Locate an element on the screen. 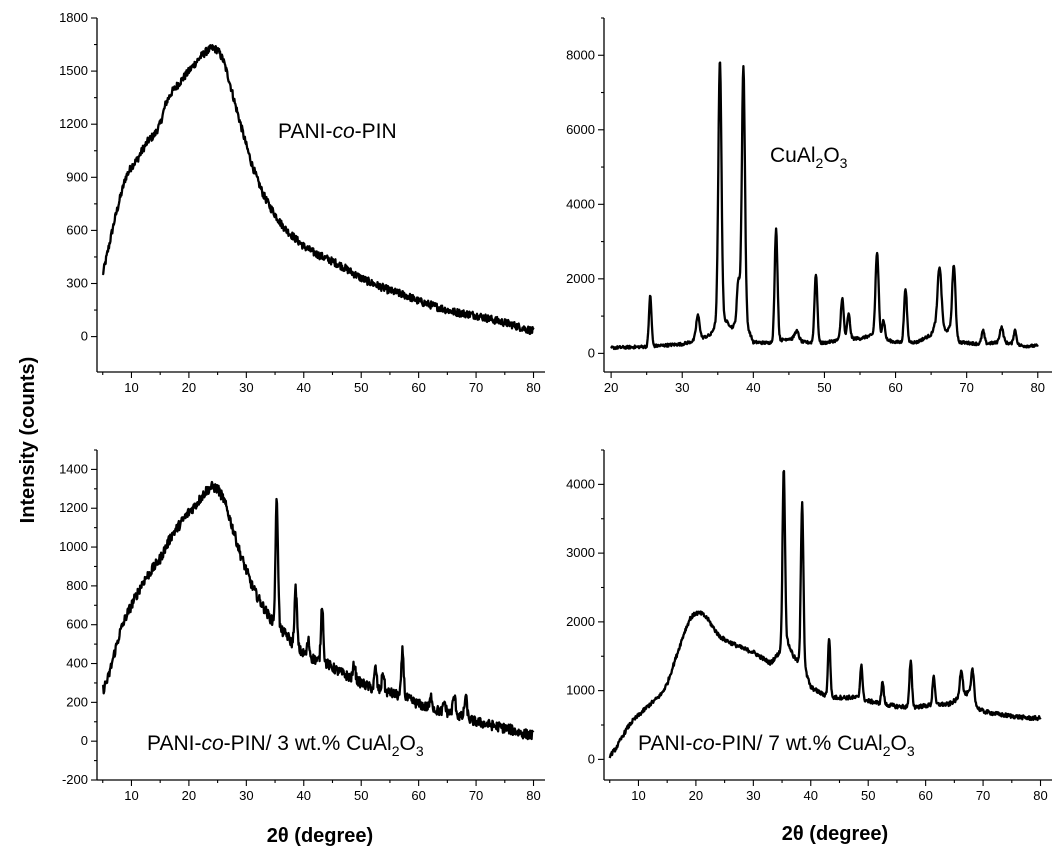 This screenshot has height=851, width=1057. panel-label: PANI-co-PIN/ 7 wt.% CuAl2O3 is located at coordinates (776, 745).